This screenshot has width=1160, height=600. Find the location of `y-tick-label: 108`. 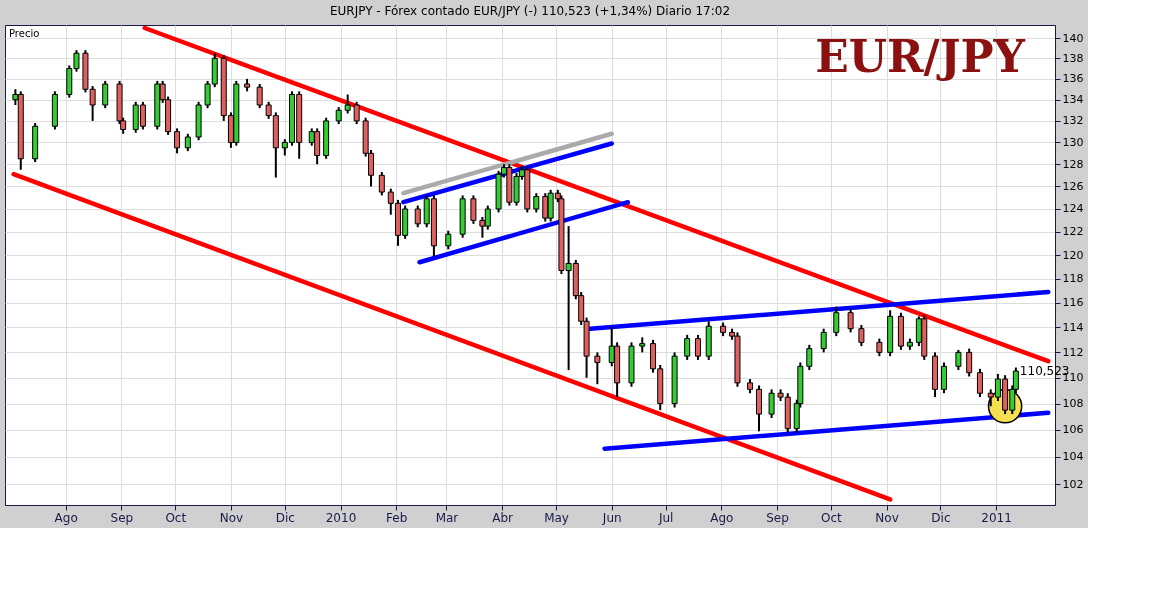

y-tick-label: 108 is located at coordinates (1073, 404).